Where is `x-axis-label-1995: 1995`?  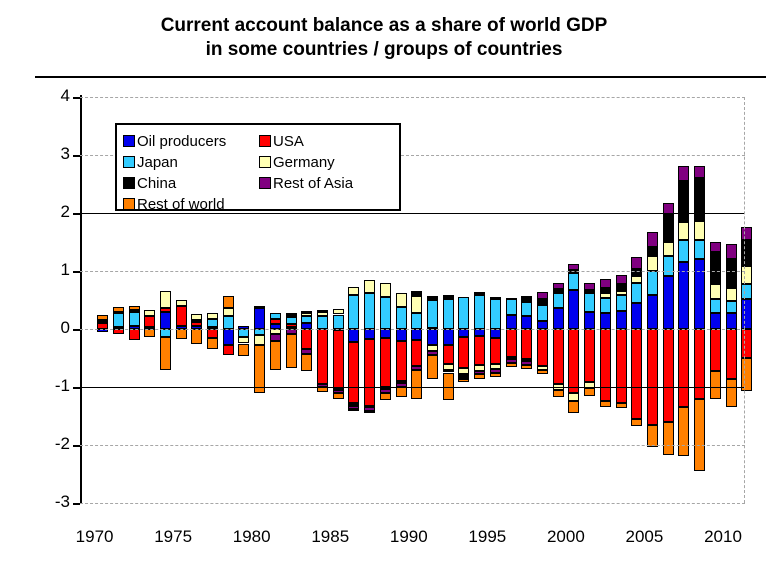
x-axis-label-1995: 1995 is located at coordinates (487, 536).